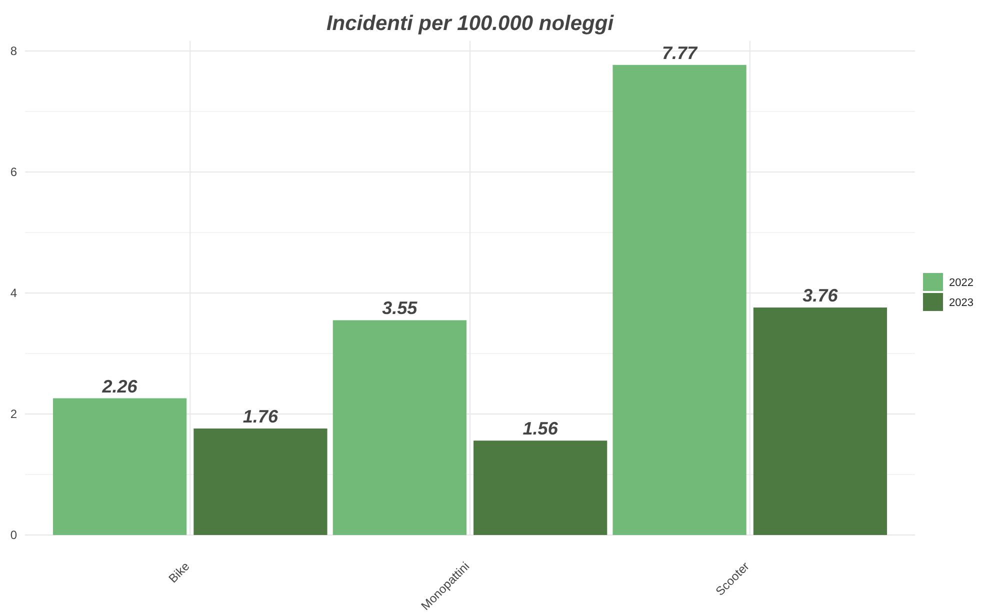 The height and width of the screenshot is (615, 989). I want to click on y-tick-label: 0, so click(14, 535).